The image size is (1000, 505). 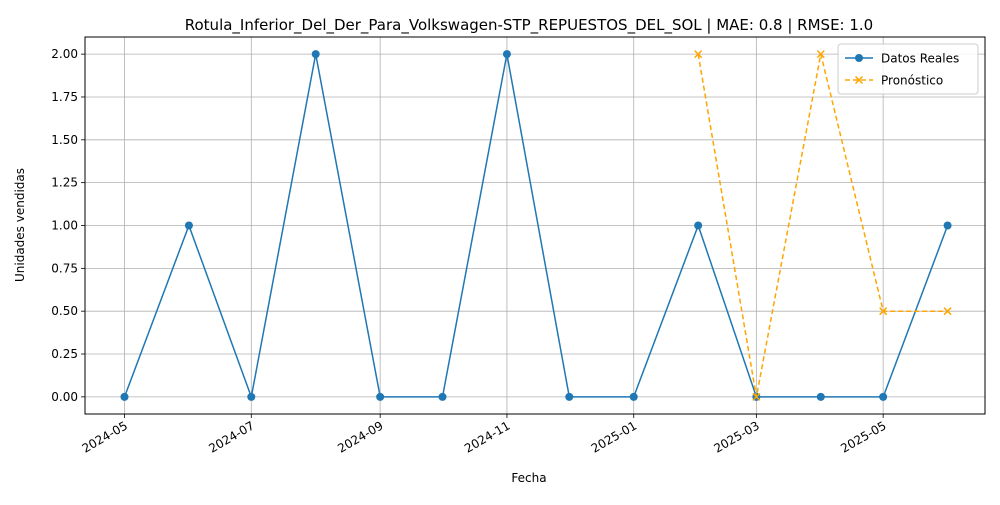 I want to click on y-tick-label: 1.75, so click(x=64, y=97).